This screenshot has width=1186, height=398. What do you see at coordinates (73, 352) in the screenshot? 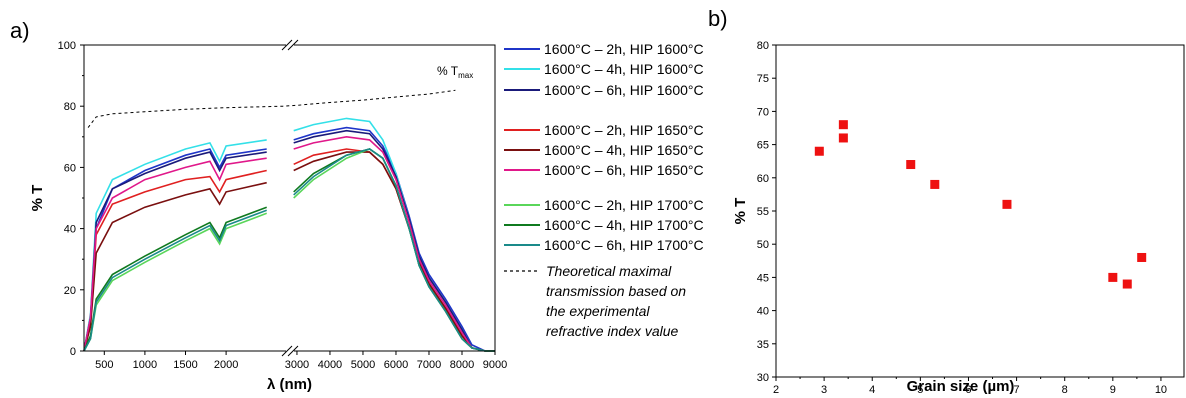
I see `ytick-label-a: 0` at bounding box center [73, 352].